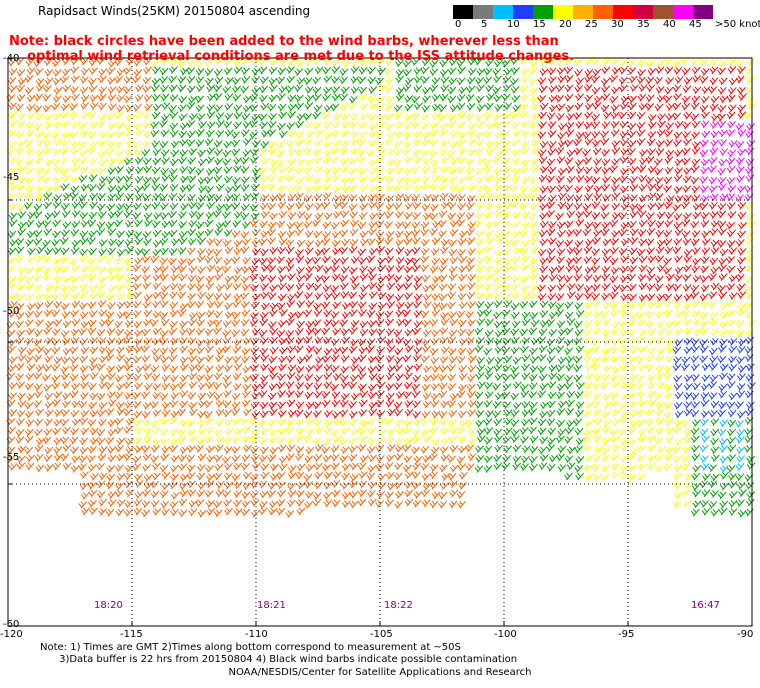 This screenshot has width=760, height=688. Describe the element at coordinates (695, 24) in the screenshot. I see `colorbar-label: 45` at that location.